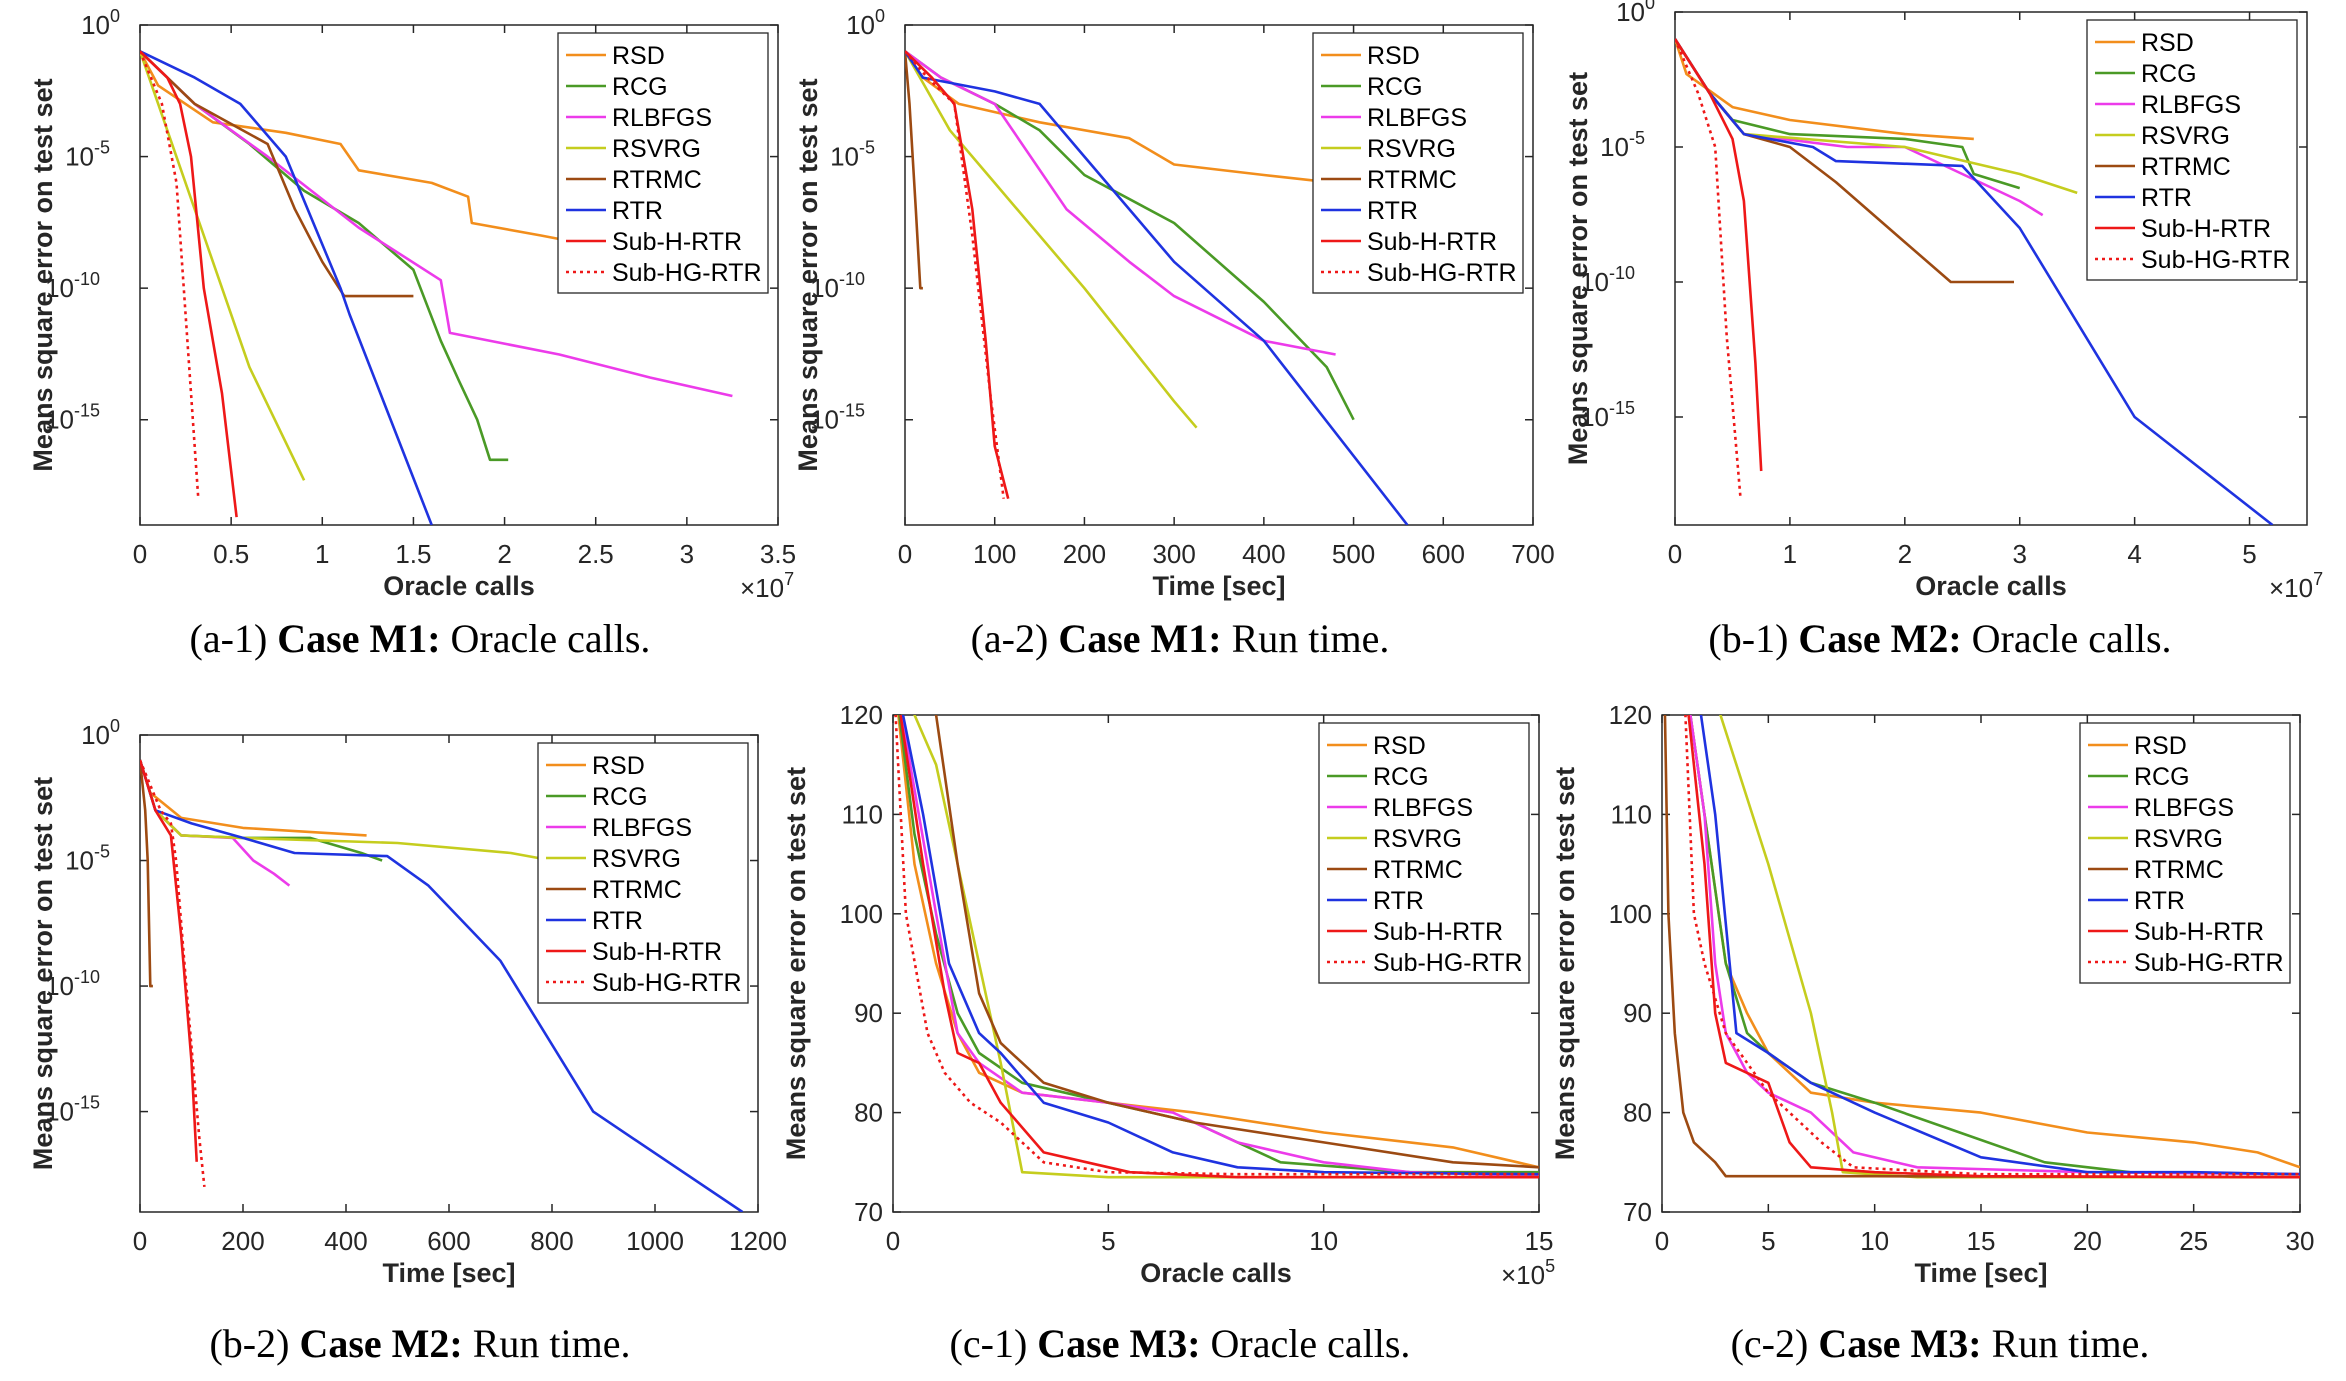 The width and height of the screenshot is (2346, 1381). I want to click on series-line-rcg, so click(324, 256).